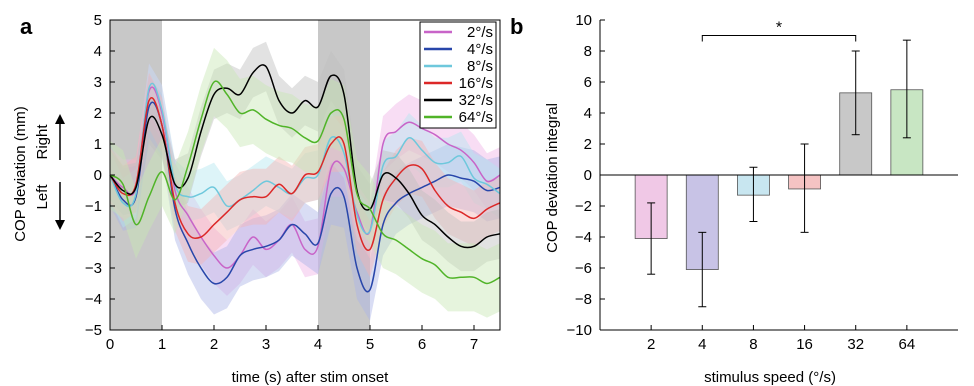 This screenshot has width=974, height=386. What do you see at coordinates (318, 344) in the screenshot?
I see `x-tick-label: 4` at bounding box center [318, 344].